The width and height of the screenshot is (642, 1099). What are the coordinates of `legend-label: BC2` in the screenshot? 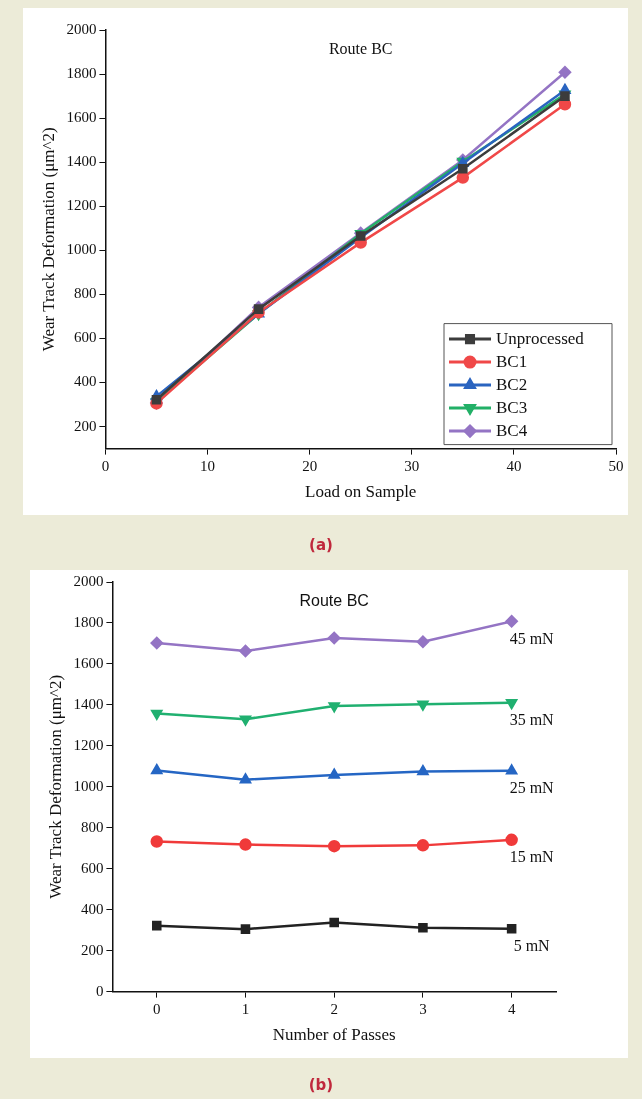 It's located at (512, 384).